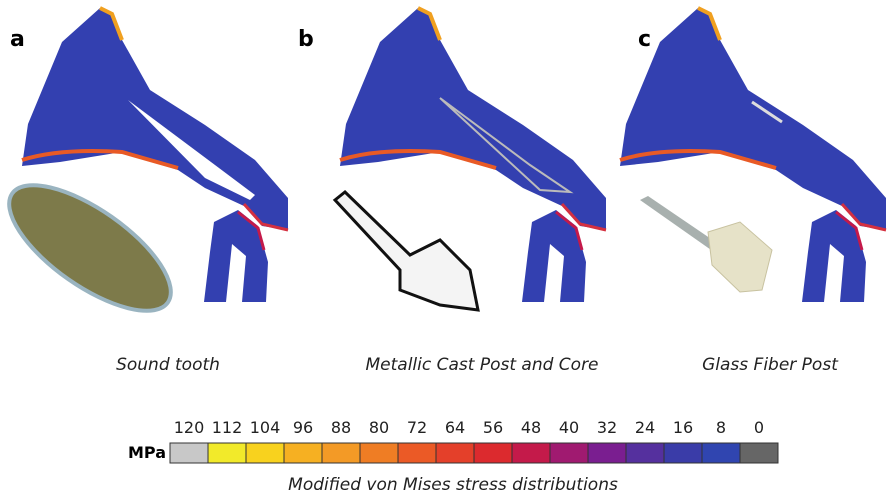  What do you see at coordinates (406, 251) in the screenshot?
I see `metal-post` at bounding box center [406, 251].